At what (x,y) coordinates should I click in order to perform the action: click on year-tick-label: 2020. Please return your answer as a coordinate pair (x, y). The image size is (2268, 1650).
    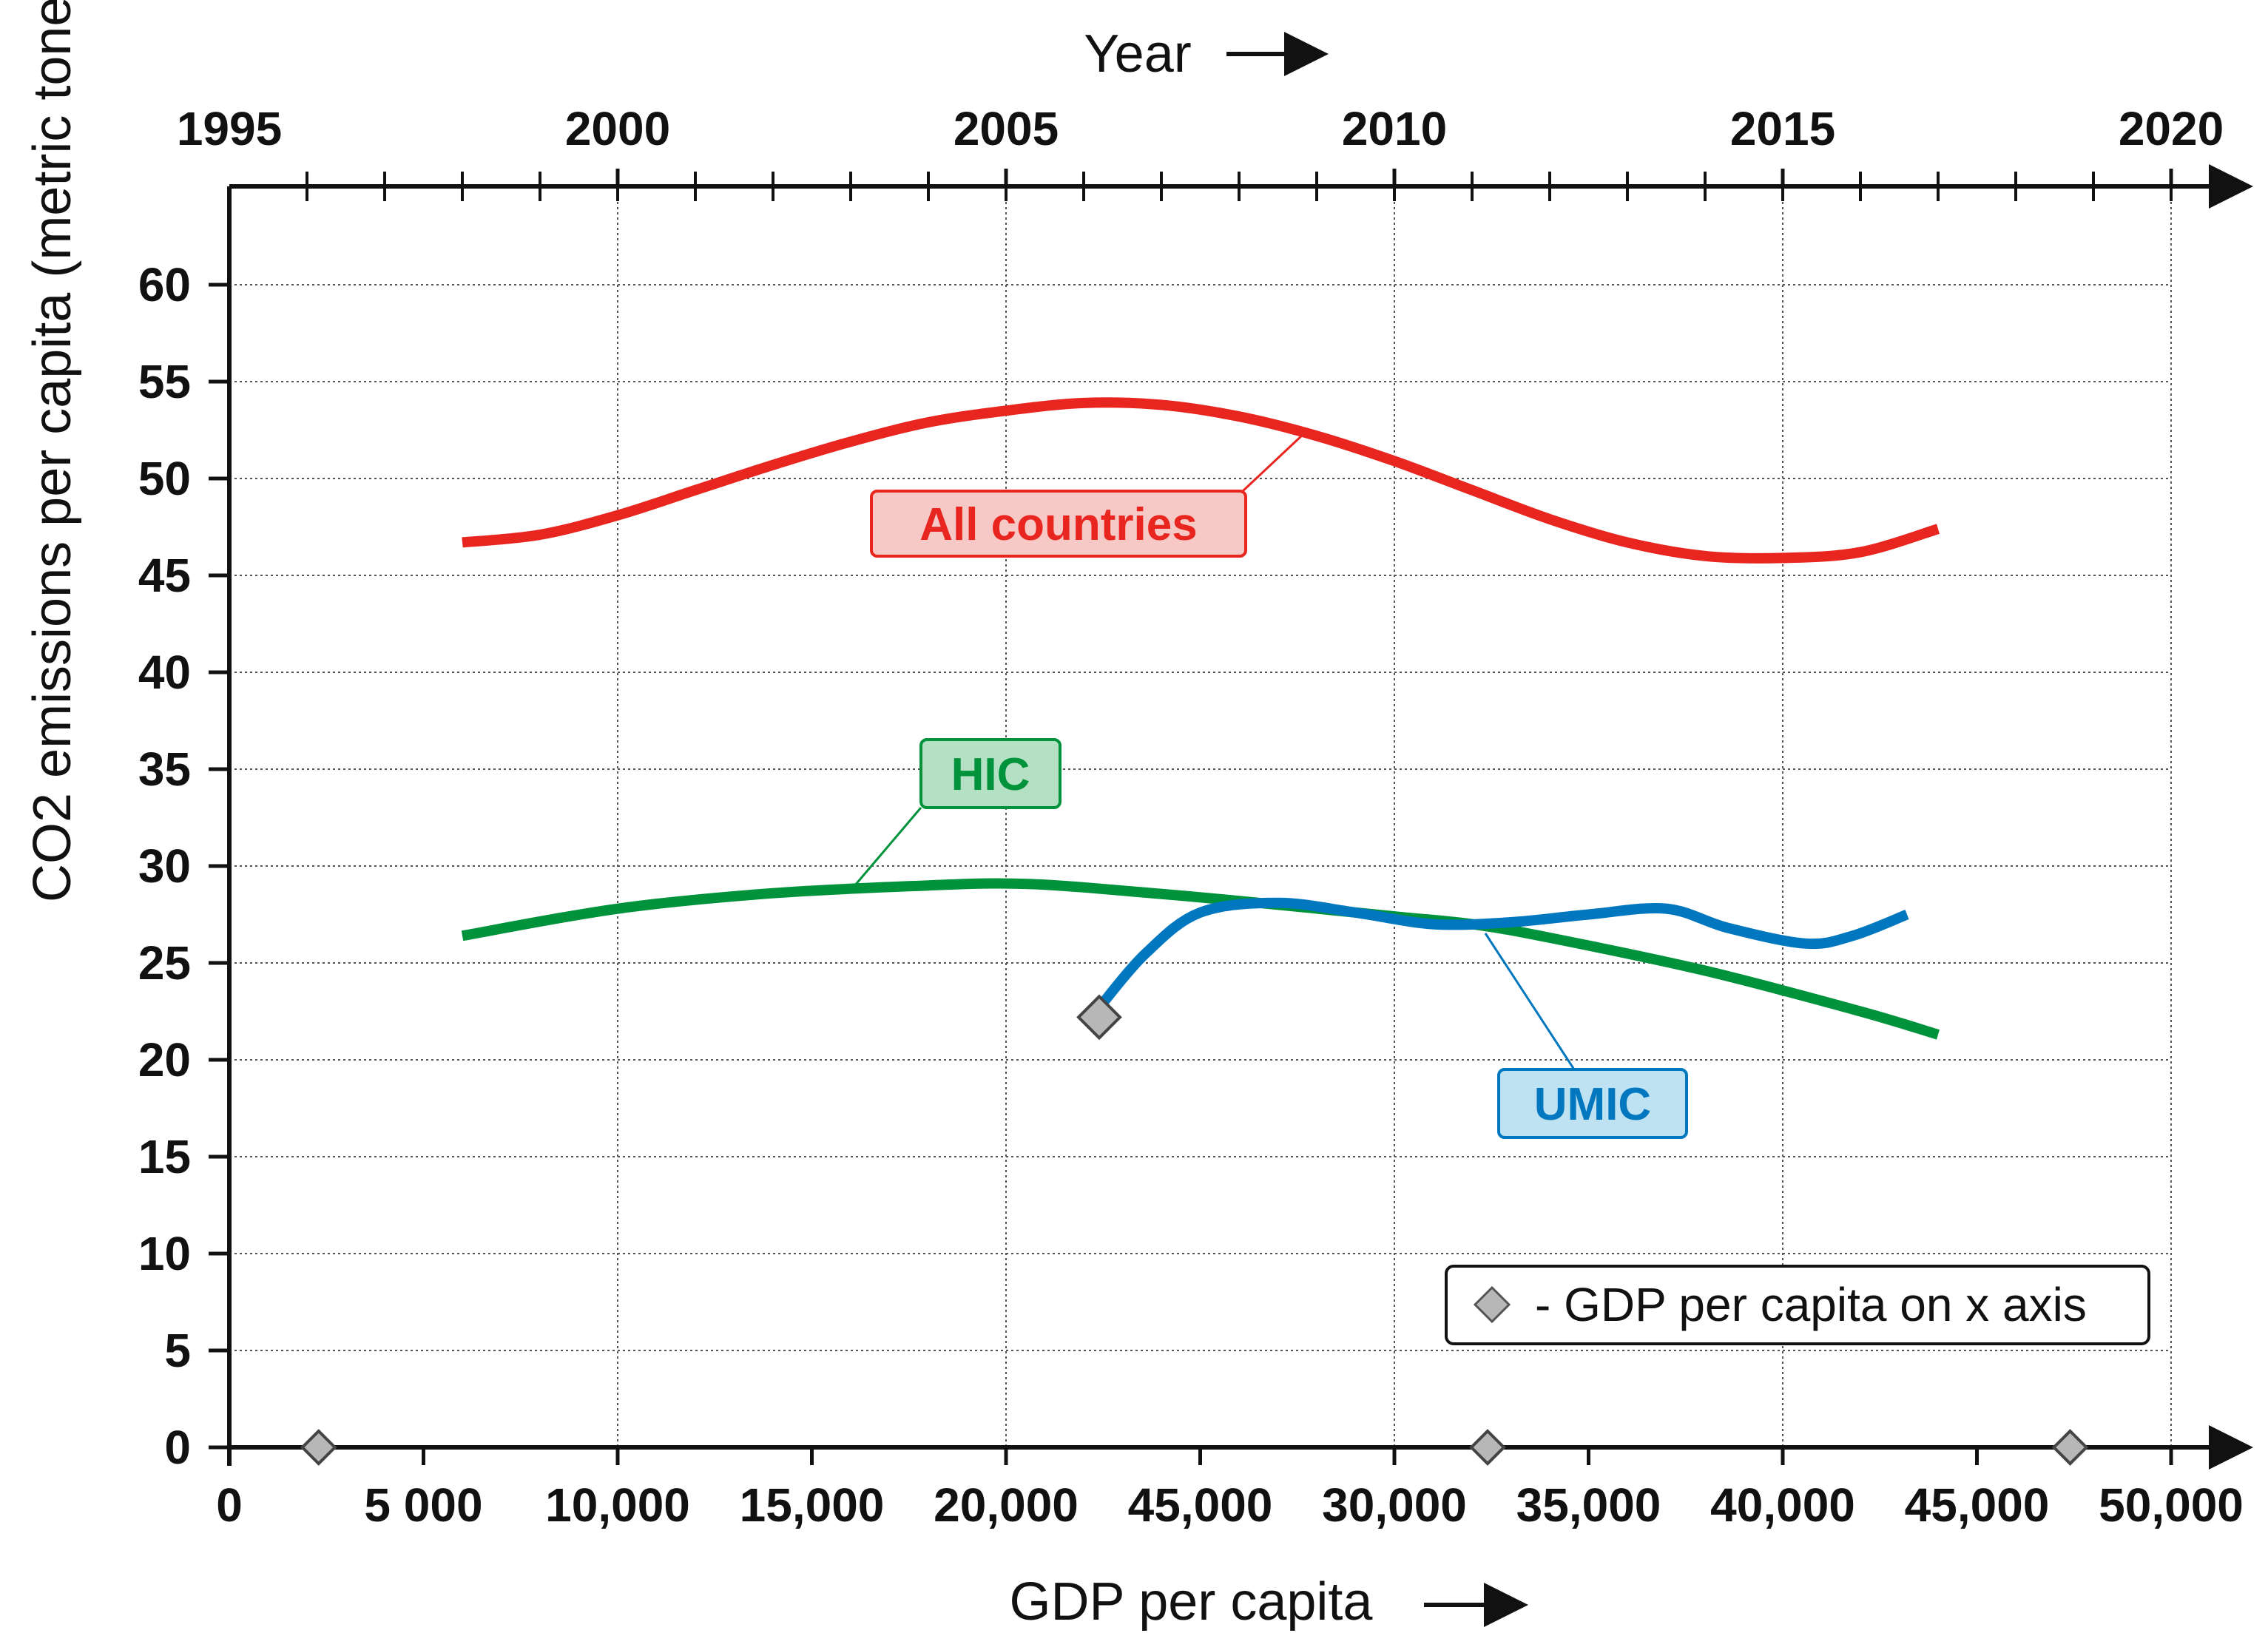
    Looking at the image, I should click on (2171, 128).